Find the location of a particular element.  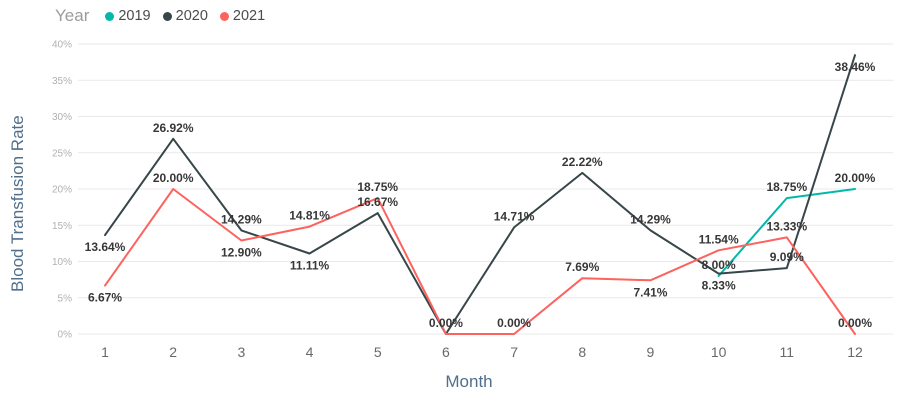

legend-item-2019: 2019 is located at coordinates (128, 16).